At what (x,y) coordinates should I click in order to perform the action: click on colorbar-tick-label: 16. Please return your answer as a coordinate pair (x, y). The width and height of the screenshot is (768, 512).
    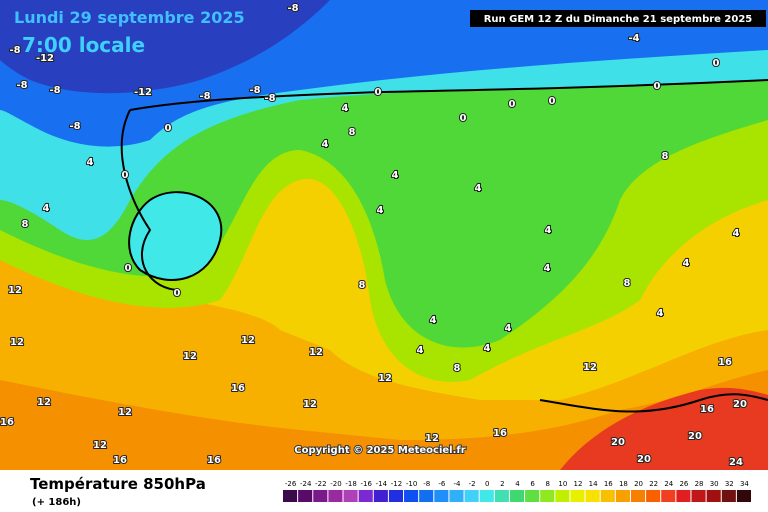
    Looking at the image, I should click on (608, 484).